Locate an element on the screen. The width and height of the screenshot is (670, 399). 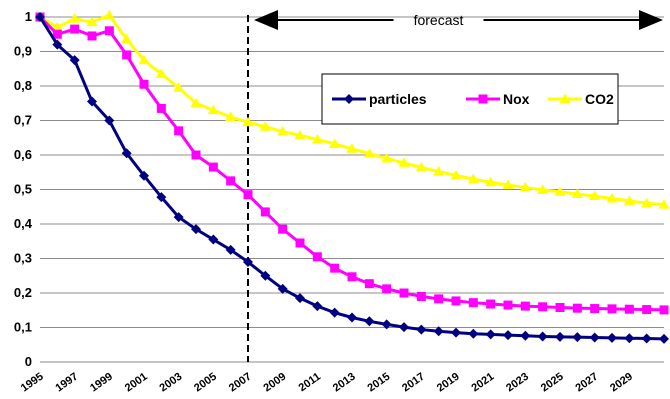
y-axis-tick-labels: 0 0,1 0,2 0,3 0,4 0,5 0,6 0,7 0,8 0,9 1 is located at coordinates (23, 189).